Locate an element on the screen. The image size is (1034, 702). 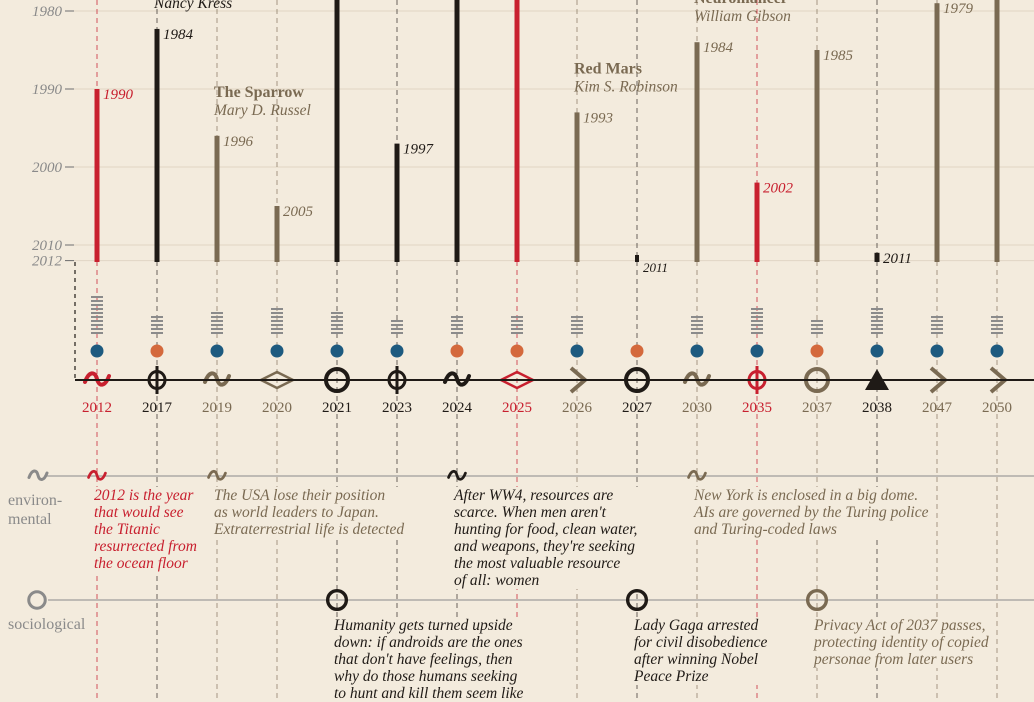
entry-2038: 2011 2038 is located at coordinates (887, 333).